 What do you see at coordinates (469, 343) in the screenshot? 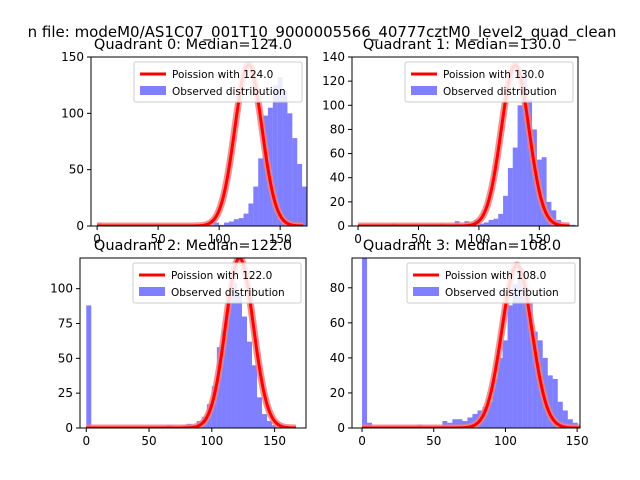
I see `plot-area` at bounding box center [469, 343].